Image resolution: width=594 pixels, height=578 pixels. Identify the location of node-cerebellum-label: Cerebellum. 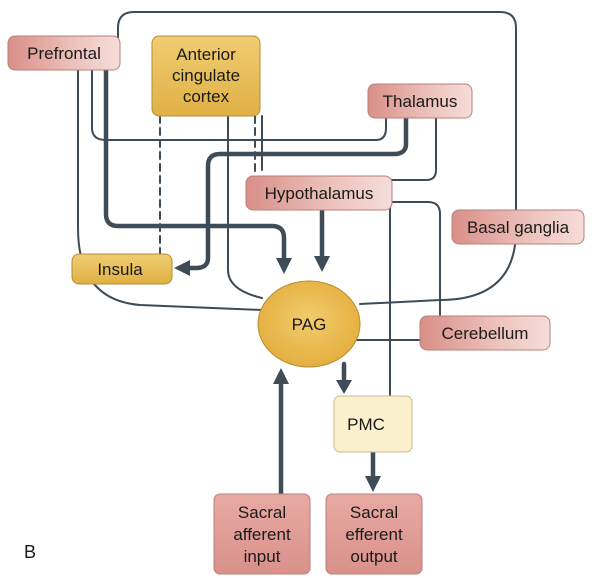
(485, 333).